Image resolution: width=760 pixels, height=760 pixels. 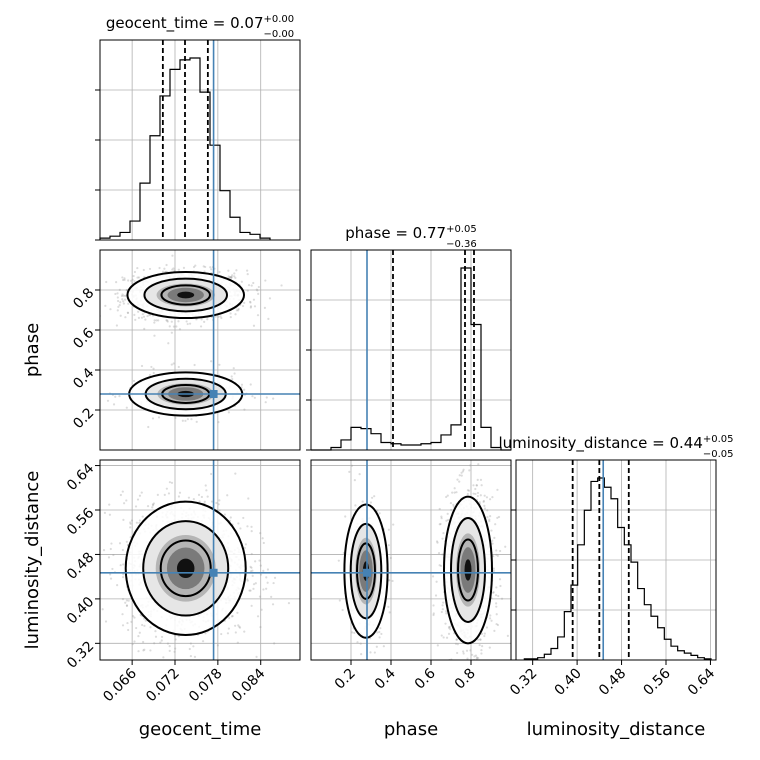 I want to click on y-axis-label-luminosity_distance: luminosity_distance, so click(x=32, y=560).